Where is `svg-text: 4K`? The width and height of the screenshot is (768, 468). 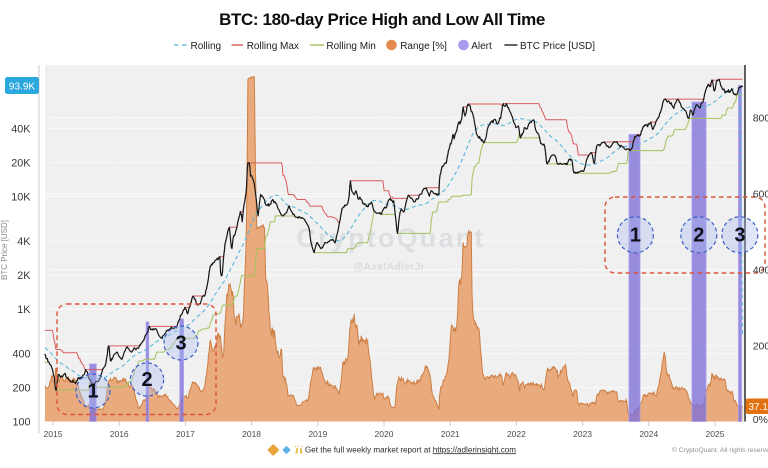
svg-text: 4K is located at coordinates (24, 242).